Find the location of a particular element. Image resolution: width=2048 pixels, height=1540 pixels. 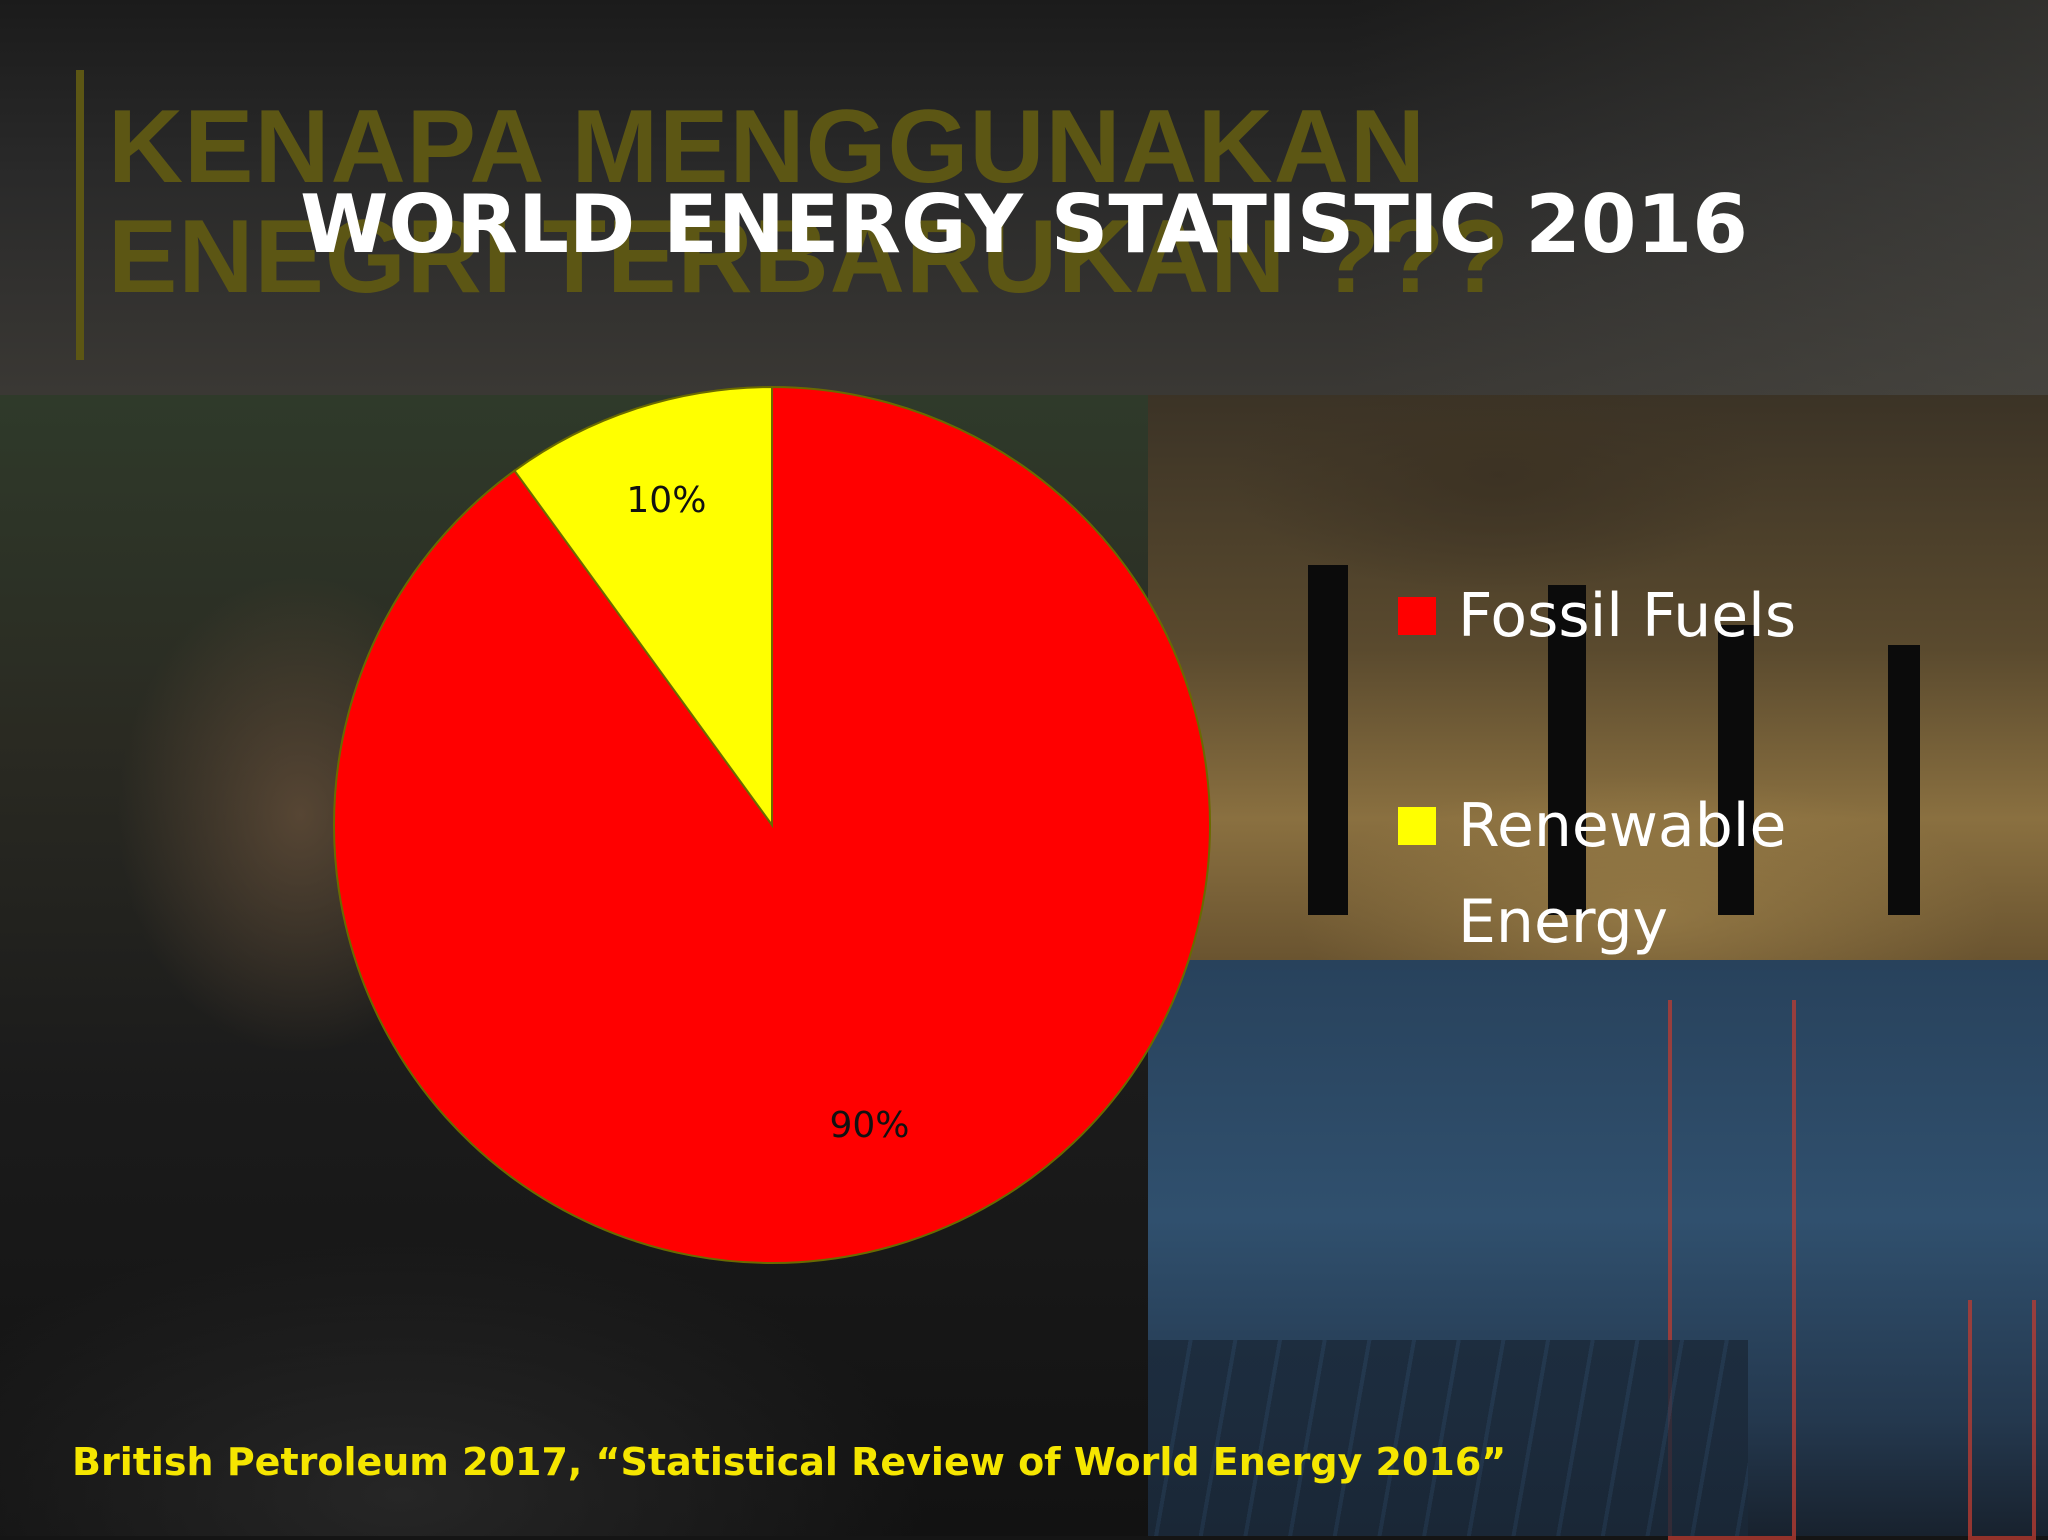

pie-slice-label: 90% is located at coordinates (869, 1125).